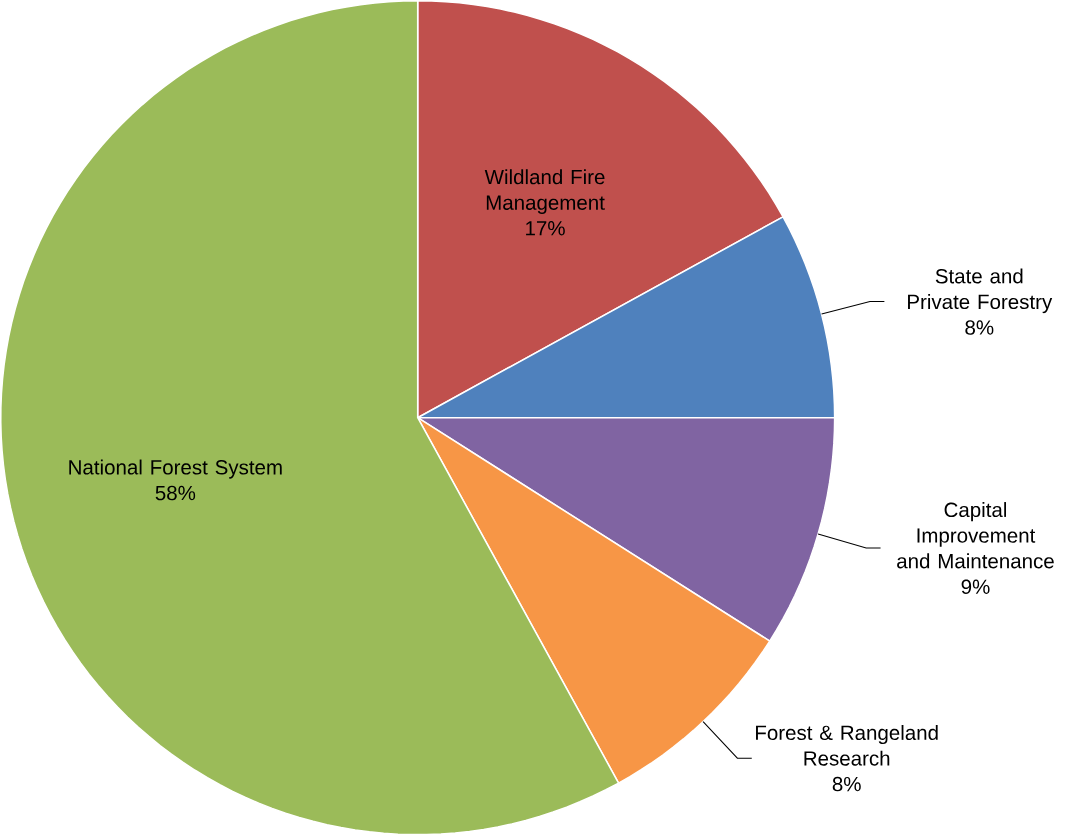 The width and height of the screenshot is (1074, 835). What do you see at coordinates (545, 228) in the screenshot?
I see `data-label: 17%` at bounding box center [545, 228].